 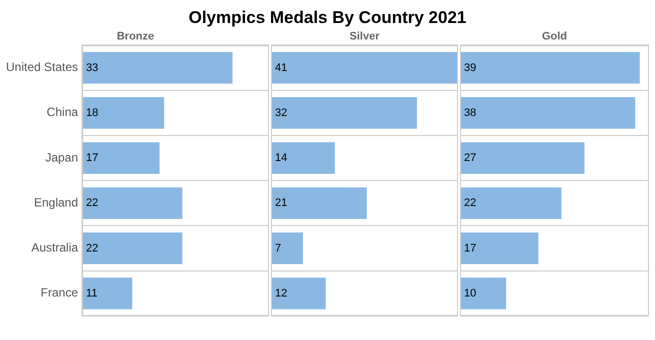 I want to click on y-tick-label: United States, so click(x=42, y=67).